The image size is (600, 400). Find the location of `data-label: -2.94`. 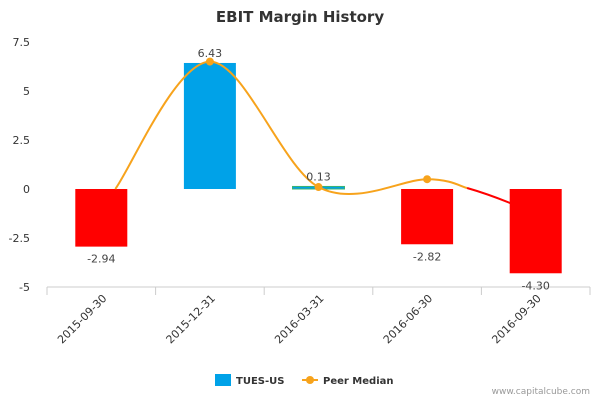

data-label: -2.94 is located at coordinates (101, 259).